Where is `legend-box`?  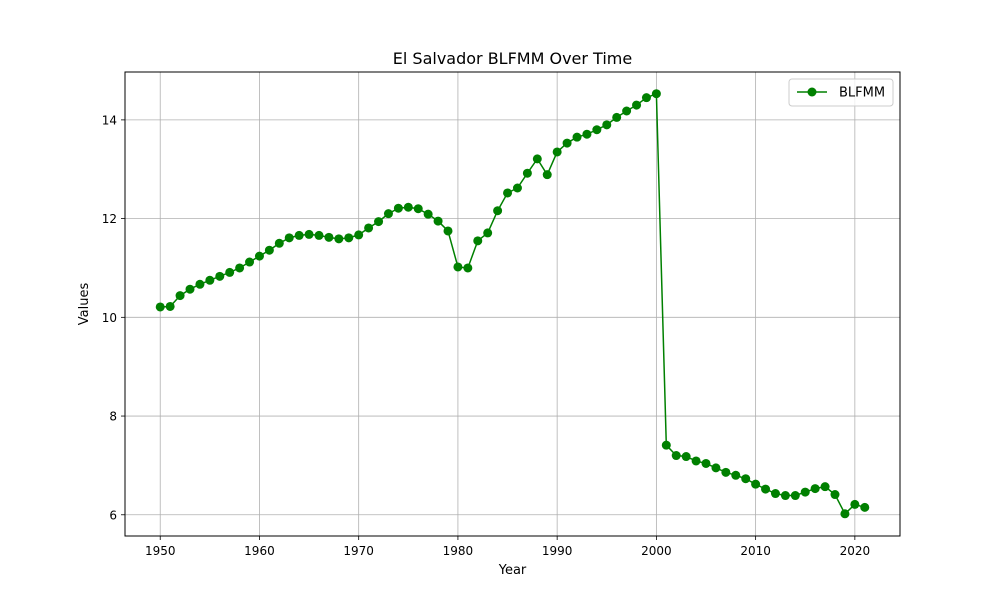
legend-box is located at coordinates (841, 92).